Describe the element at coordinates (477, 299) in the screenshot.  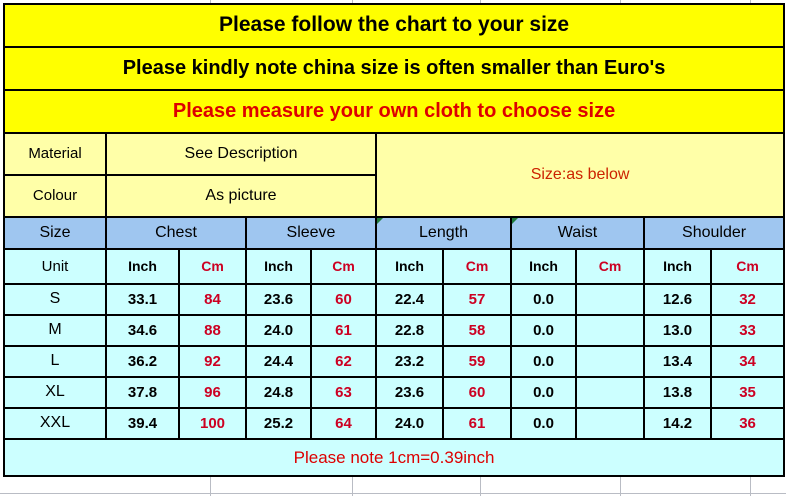
I see `cell-length-cm: 57` at that location.